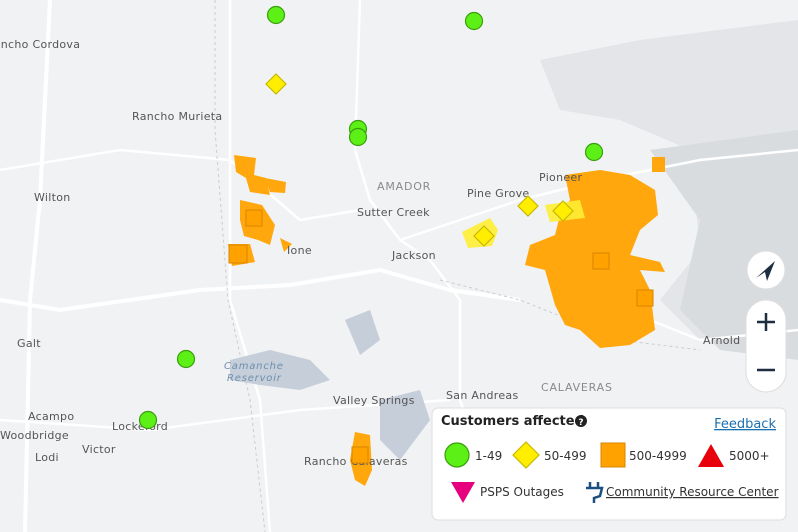  What do you see at coordinates (498, 193) in the screenshot?
I see `place-label: Pine Grove` at bounding box center [498, 193].